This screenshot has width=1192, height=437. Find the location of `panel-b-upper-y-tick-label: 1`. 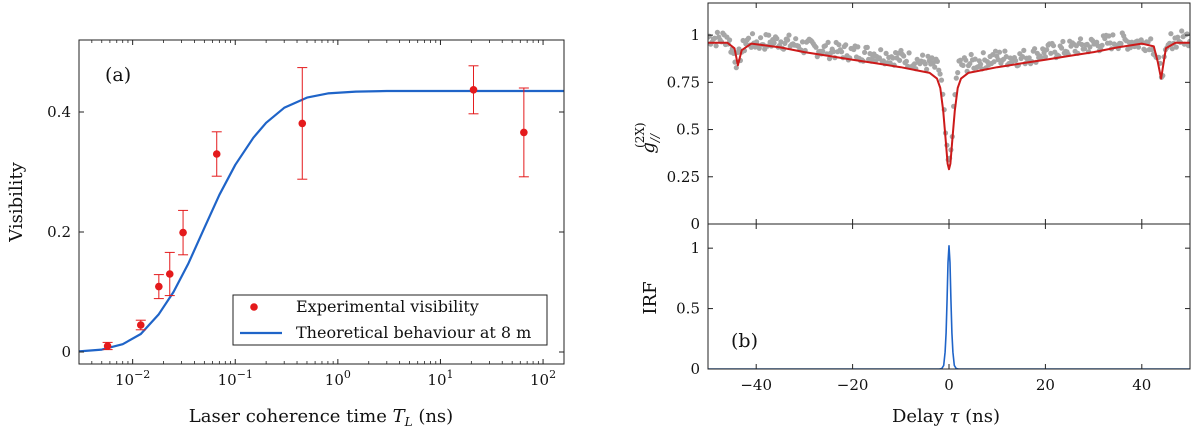

panel-b-upper-y-tick-label: 1 is located at coordinates (695, 35).